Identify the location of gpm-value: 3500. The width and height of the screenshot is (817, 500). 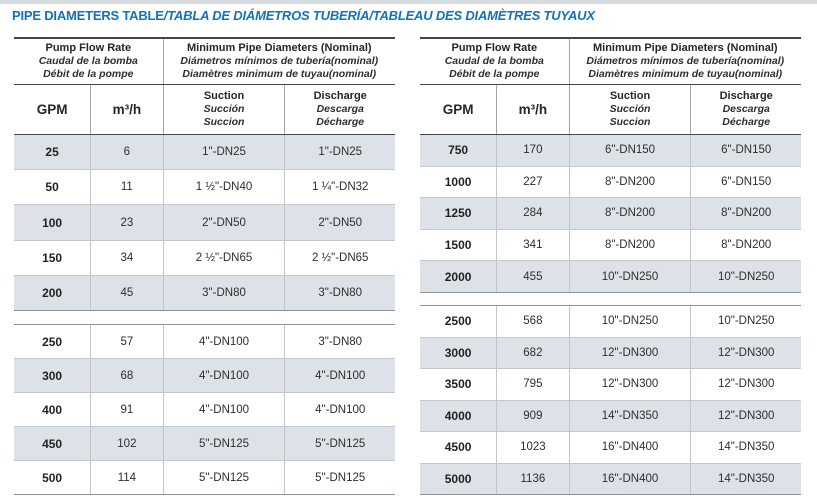
(458, 384).